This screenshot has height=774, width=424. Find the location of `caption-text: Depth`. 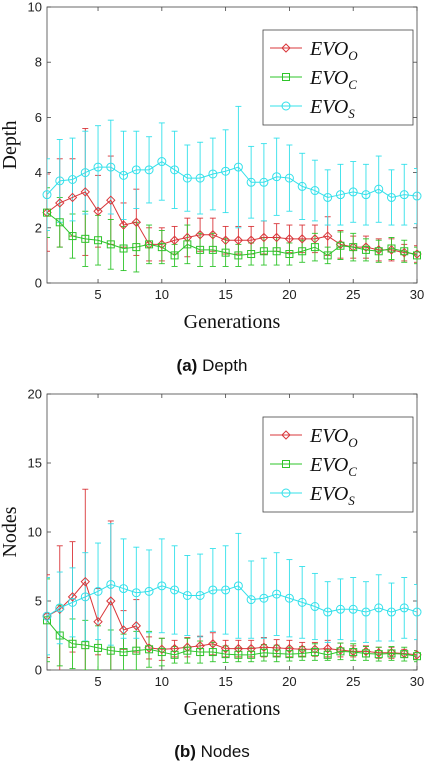

caption-text: Depth is located at coordinates (225, 365).